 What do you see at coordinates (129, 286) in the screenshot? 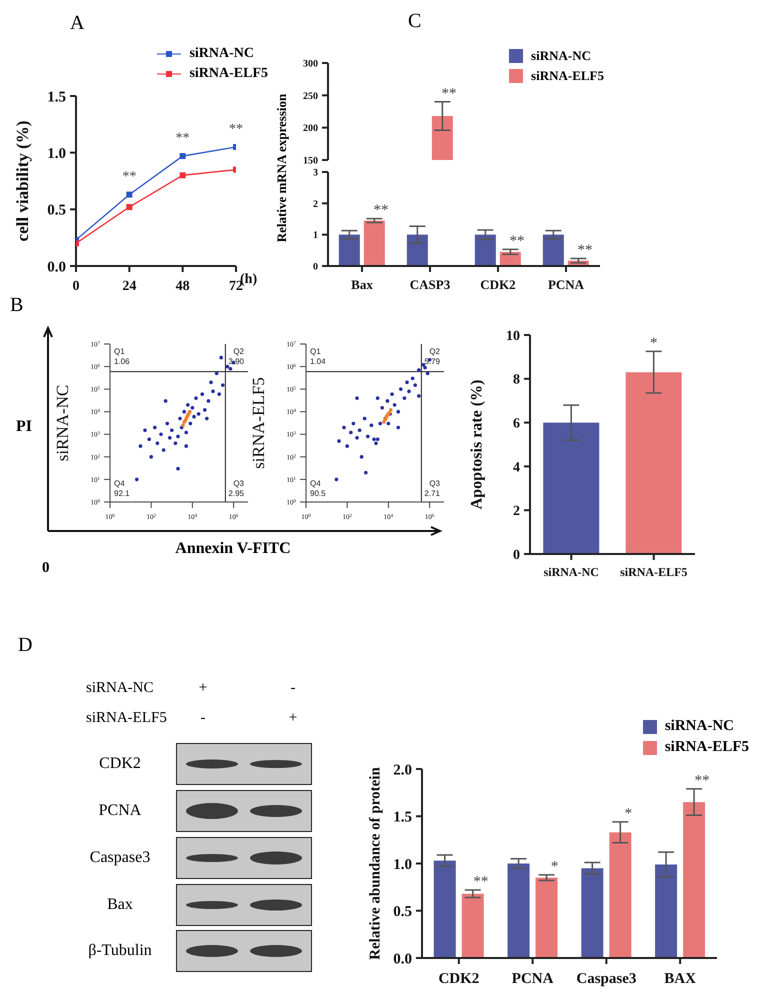
I see `x-tick-label: 24` at bounding box center [129, 286].